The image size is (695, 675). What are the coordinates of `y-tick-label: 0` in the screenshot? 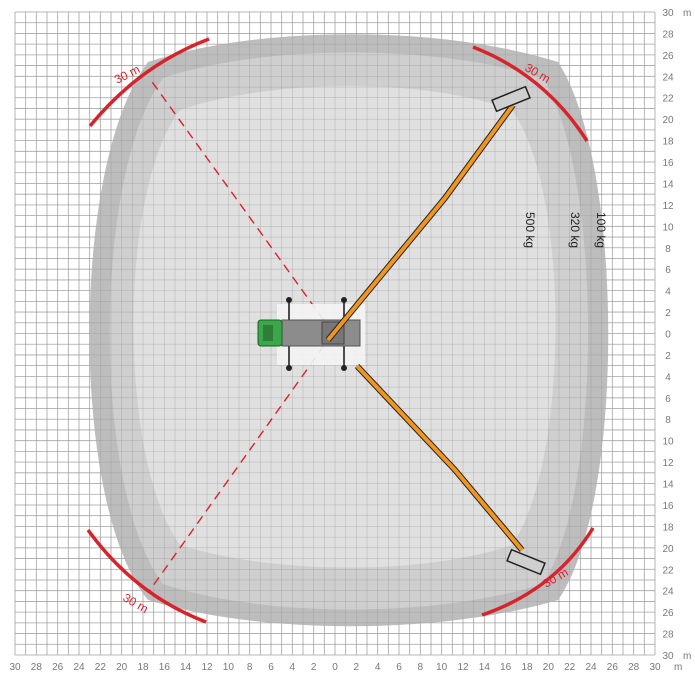 It's located at (668, 335).